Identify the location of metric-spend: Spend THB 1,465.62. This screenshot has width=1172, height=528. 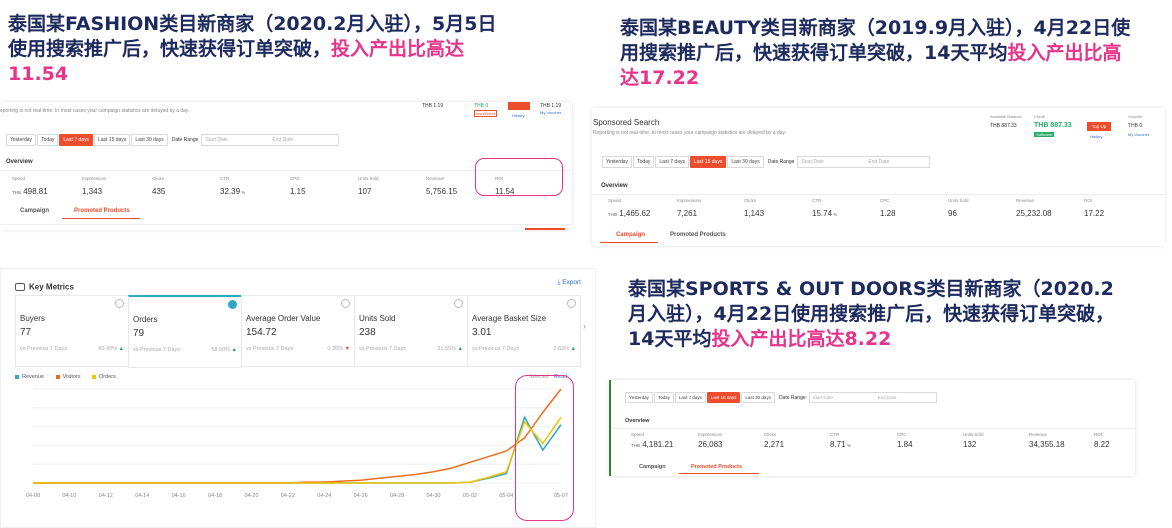
(629, 208).